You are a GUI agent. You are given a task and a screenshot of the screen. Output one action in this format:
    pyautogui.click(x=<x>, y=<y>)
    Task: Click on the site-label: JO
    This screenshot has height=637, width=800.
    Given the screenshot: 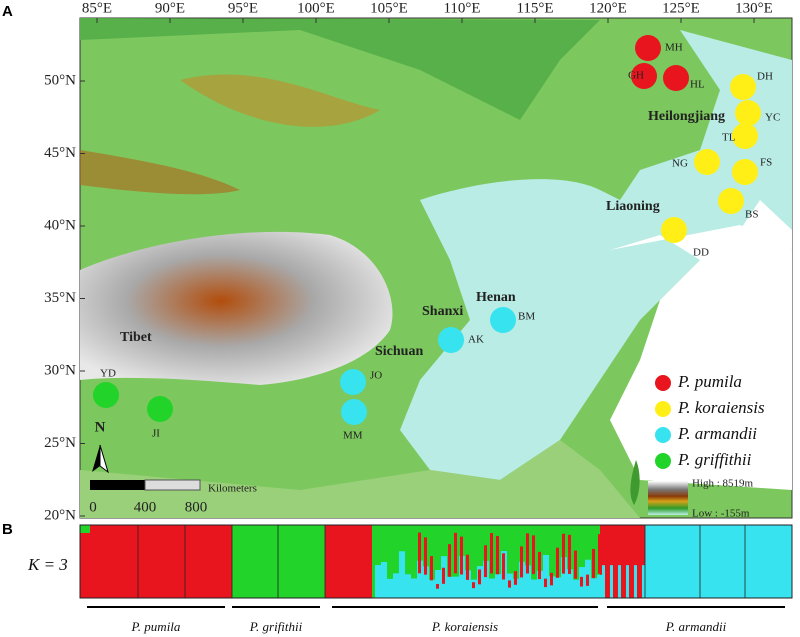 What is the action you would take?
    pyautogui.click(x=376, y=376)
    